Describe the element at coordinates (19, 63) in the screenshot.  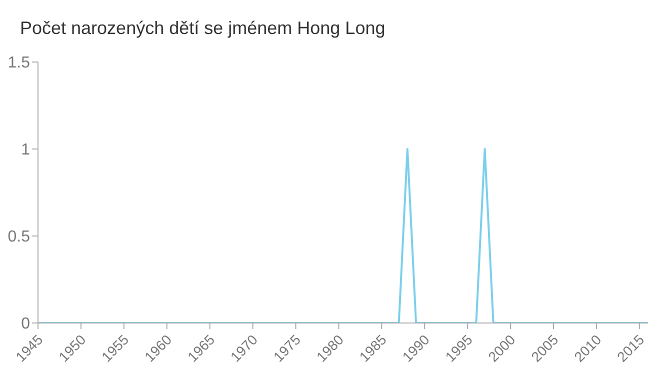
I see `y-tick-label: 1.5` at that location.